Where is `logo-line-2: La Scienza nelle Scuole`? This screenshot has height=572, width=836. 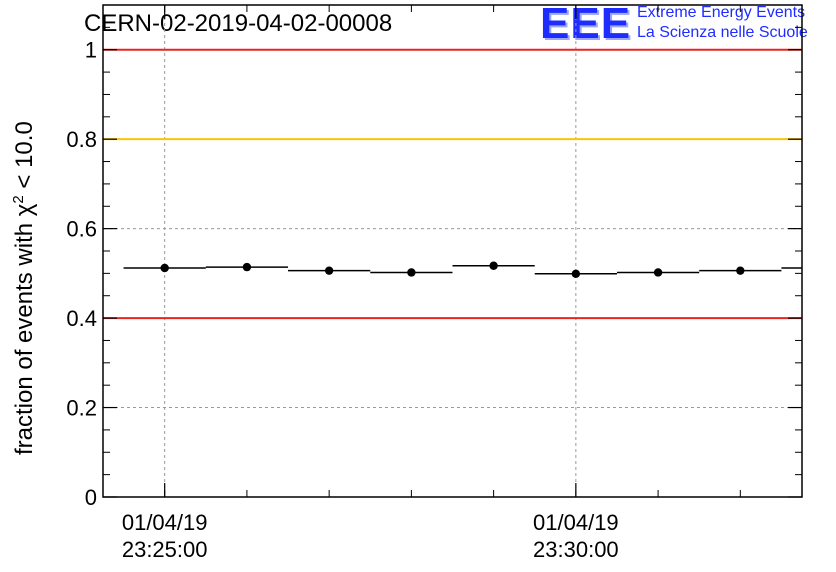
logo-line-2: La Scienza nelle Scuole is located at coordinates (722, 32).